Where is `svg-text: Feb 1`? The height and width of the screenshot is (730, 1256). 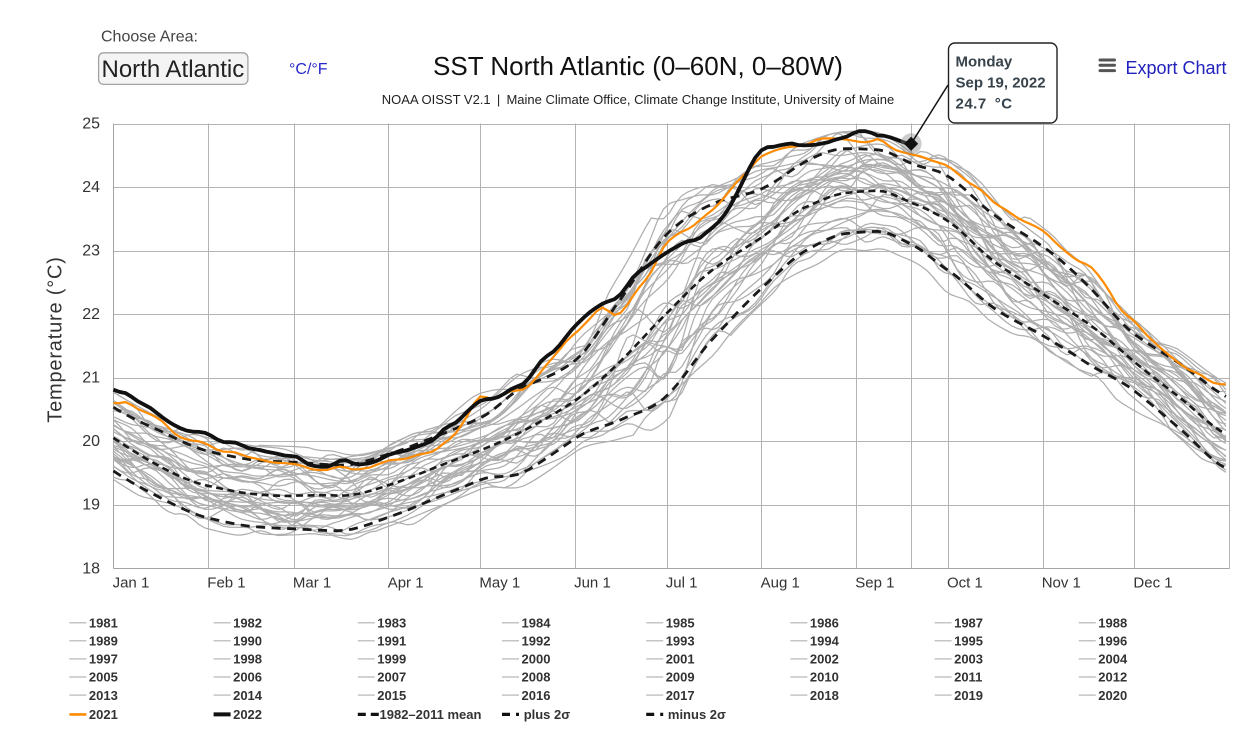 svg-text: Feb 1 is located at coordinates (226, 583).